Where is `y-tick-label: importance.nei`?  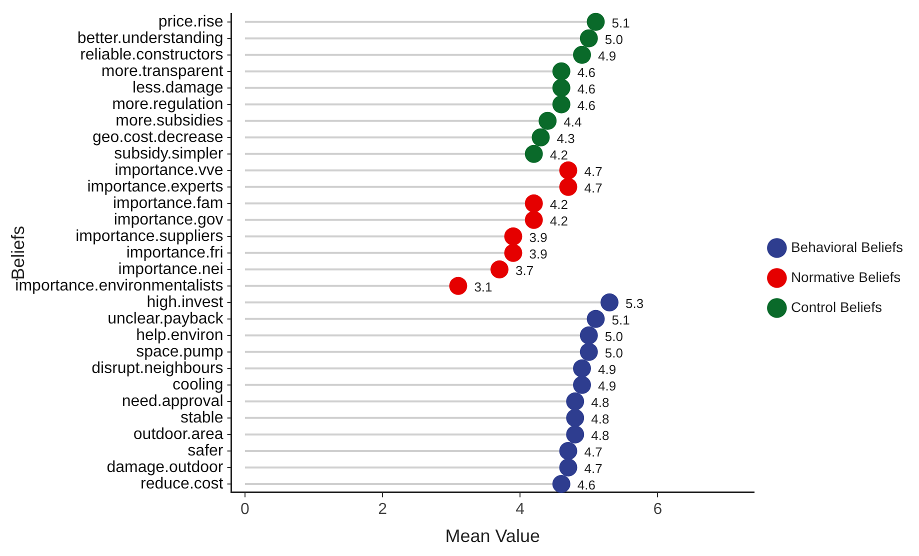
y-tick-label: importance.nei is located at coordinates (171, 269).